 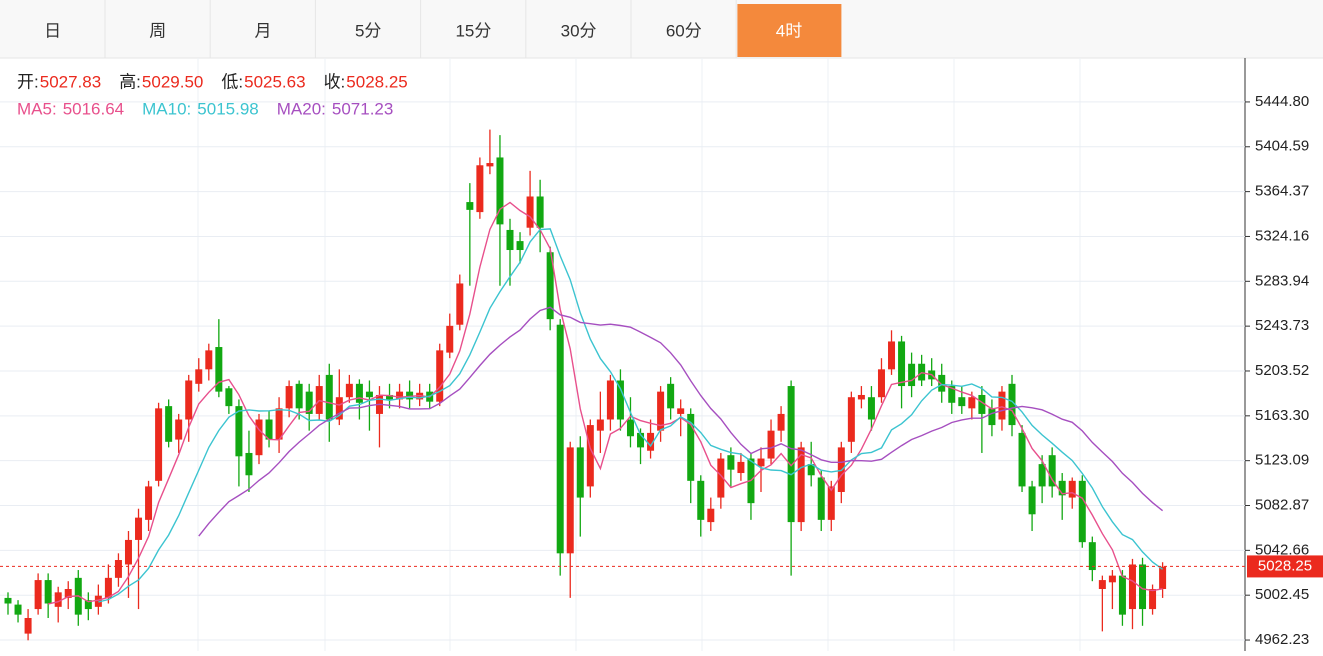 I want to click on y-tick-label: 5404.59, so click(x=1282, y=146).